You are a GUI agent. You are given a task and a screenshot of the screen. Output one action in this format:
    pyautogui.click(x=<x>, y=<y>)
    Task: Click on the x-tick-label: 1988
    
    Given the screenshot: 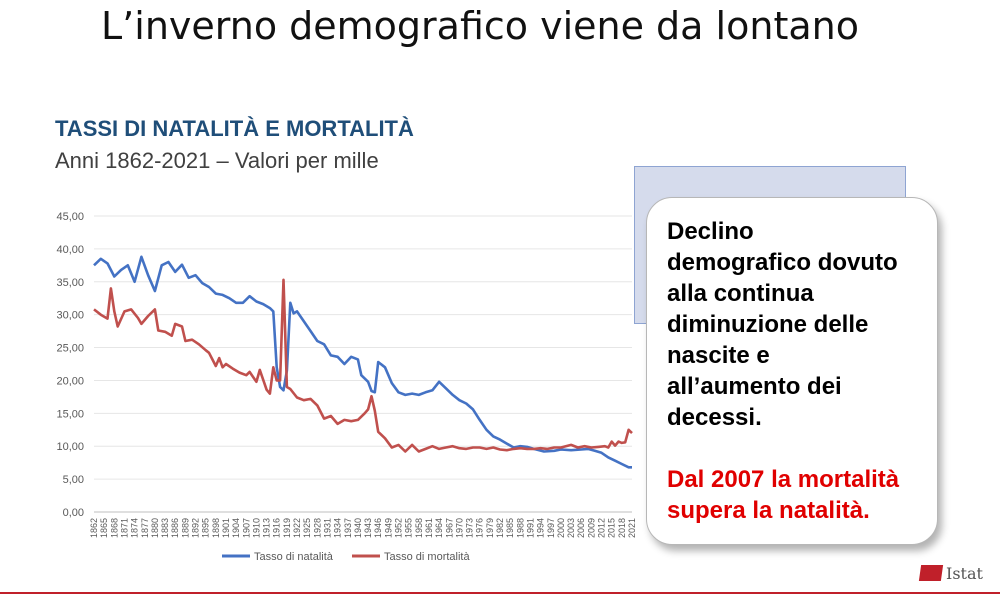 What is the action you would take?
    pyautogui.click(x=520, y=528)
    